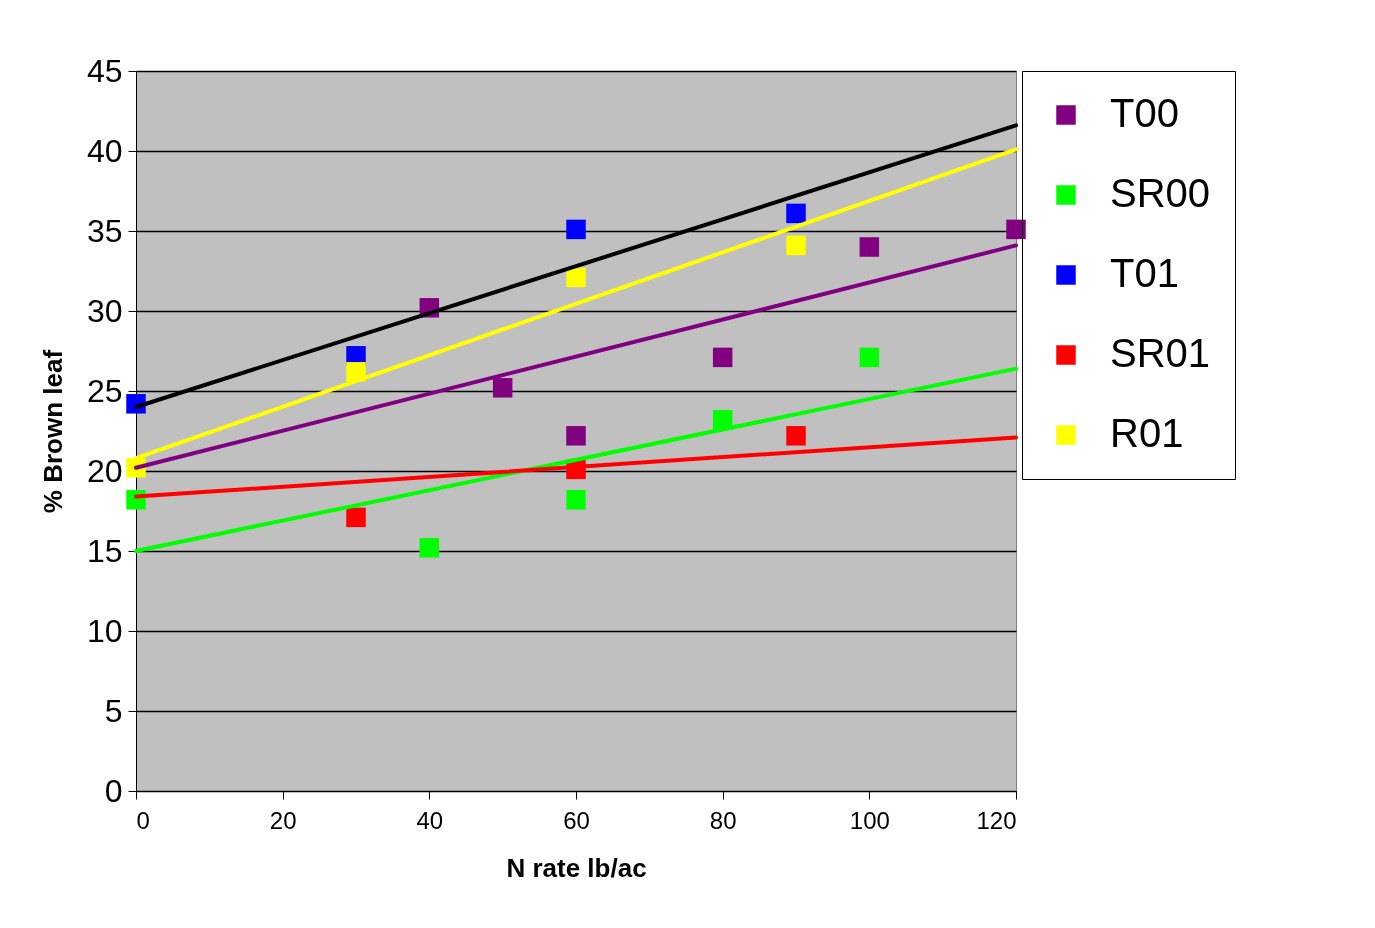  What do you see at coordinates (576, 867) in the screenshot?
I see `x-axis-title: N rate lb/ac` at bounding box center [576, 867].